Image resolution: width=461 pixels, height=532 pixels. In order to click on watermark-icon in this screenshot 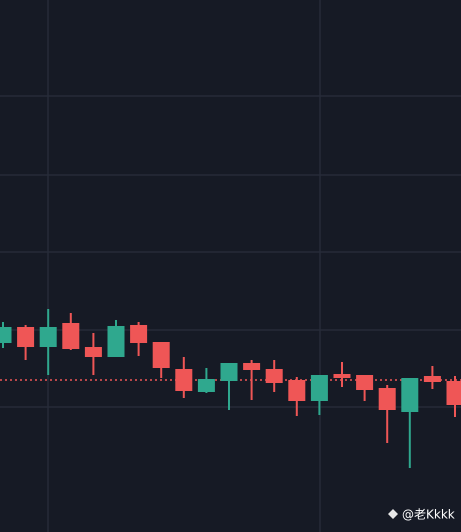, I will do `click(393, 514)`.